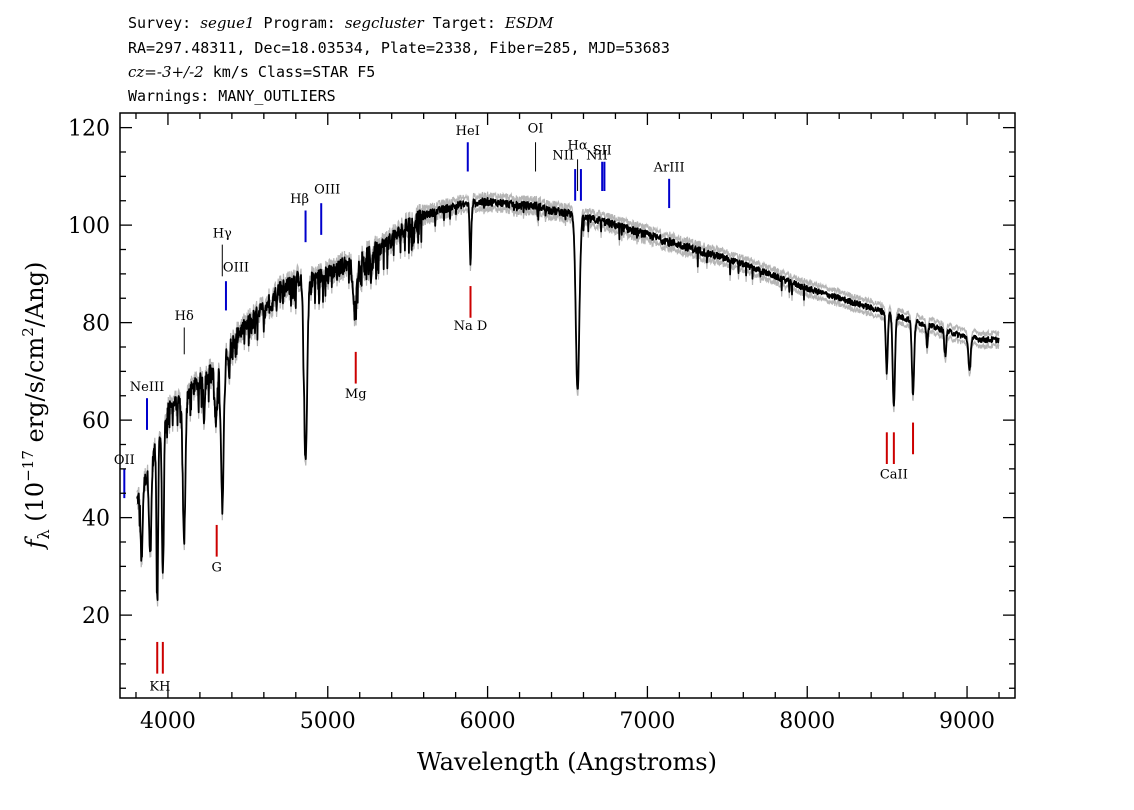 This screenshot has width=1134, height=810. What do you see at coordinates (159, 687) in the screenshot?
I see `line-marker-label: KH` at bounding box center [159, 687].